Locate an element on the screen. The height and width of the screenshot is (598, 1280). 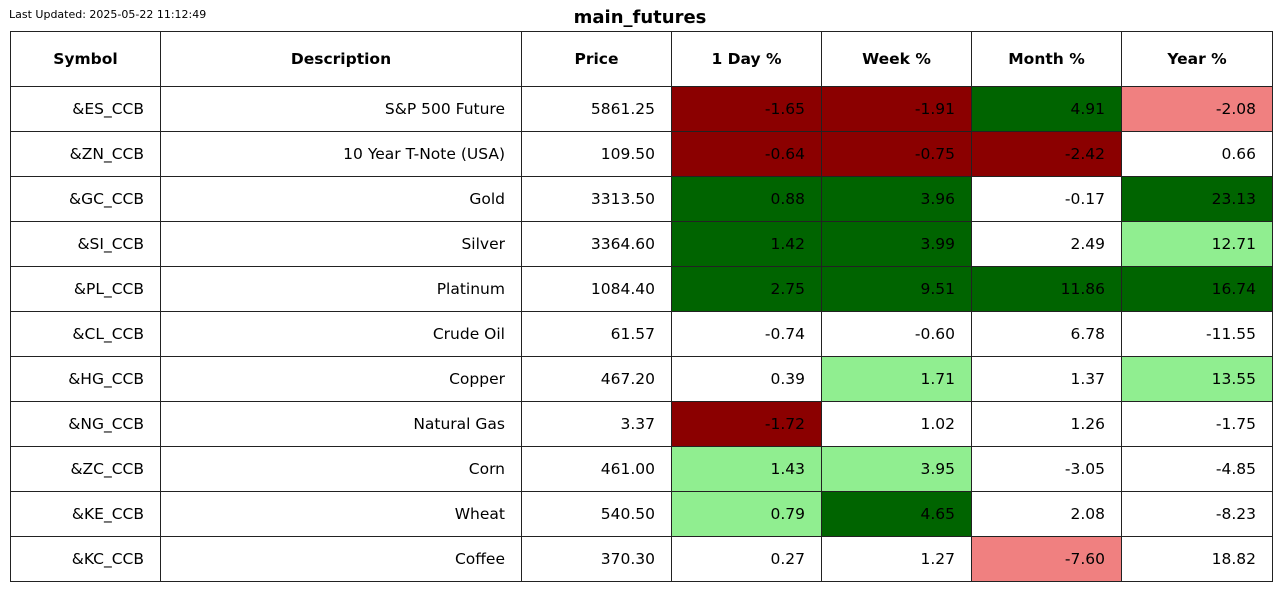
cell-week-pct: 9.51 is located at coordinates (896, 289).